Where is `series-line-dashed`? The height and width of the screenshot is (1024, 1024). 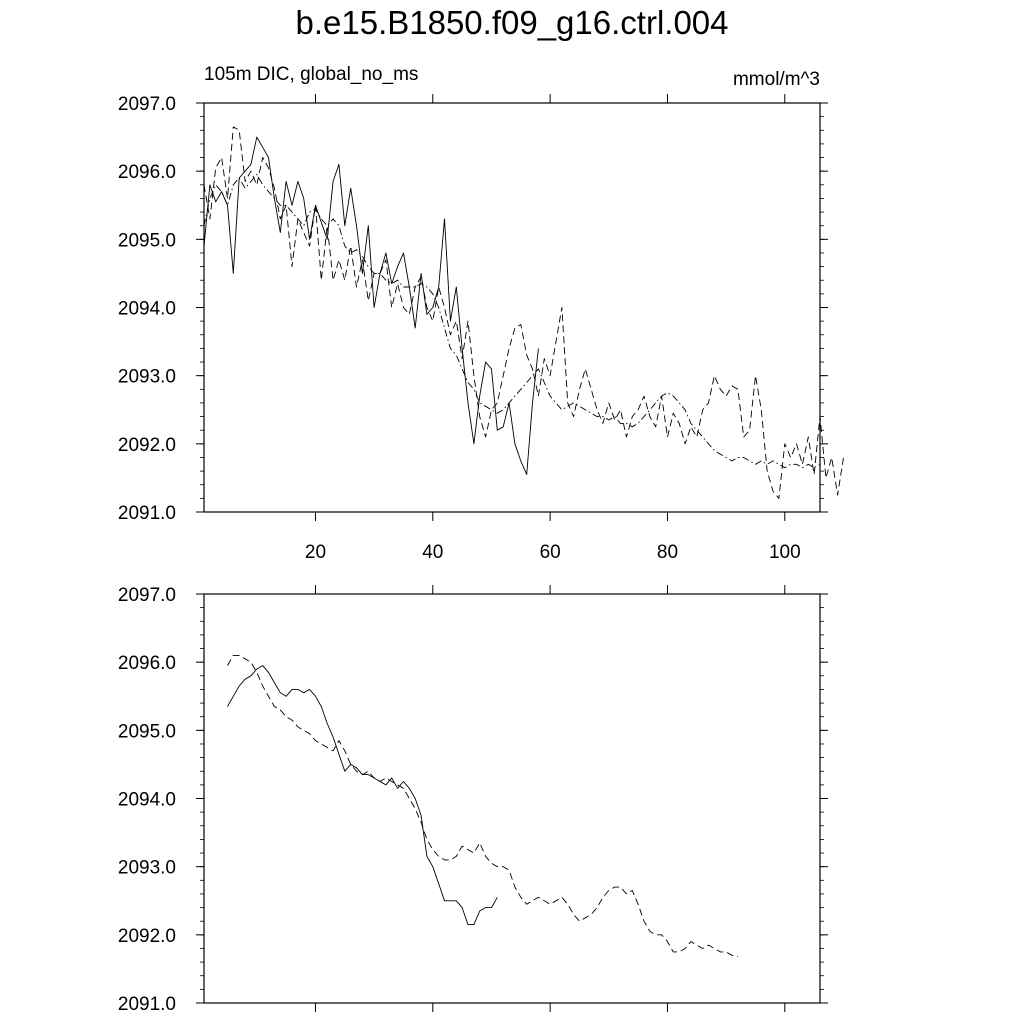
series-line-dashed is located at coordinates (482, 806).